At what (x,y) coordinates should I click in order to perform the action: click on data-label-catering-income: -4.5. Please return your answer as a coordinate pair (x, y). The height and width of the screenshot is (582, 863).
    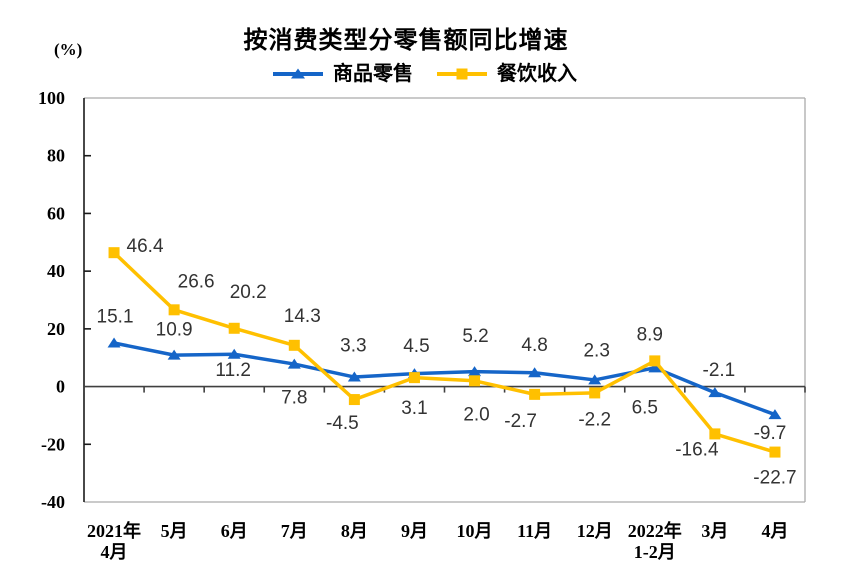
    Looking at the image, I should click on (342, 423).